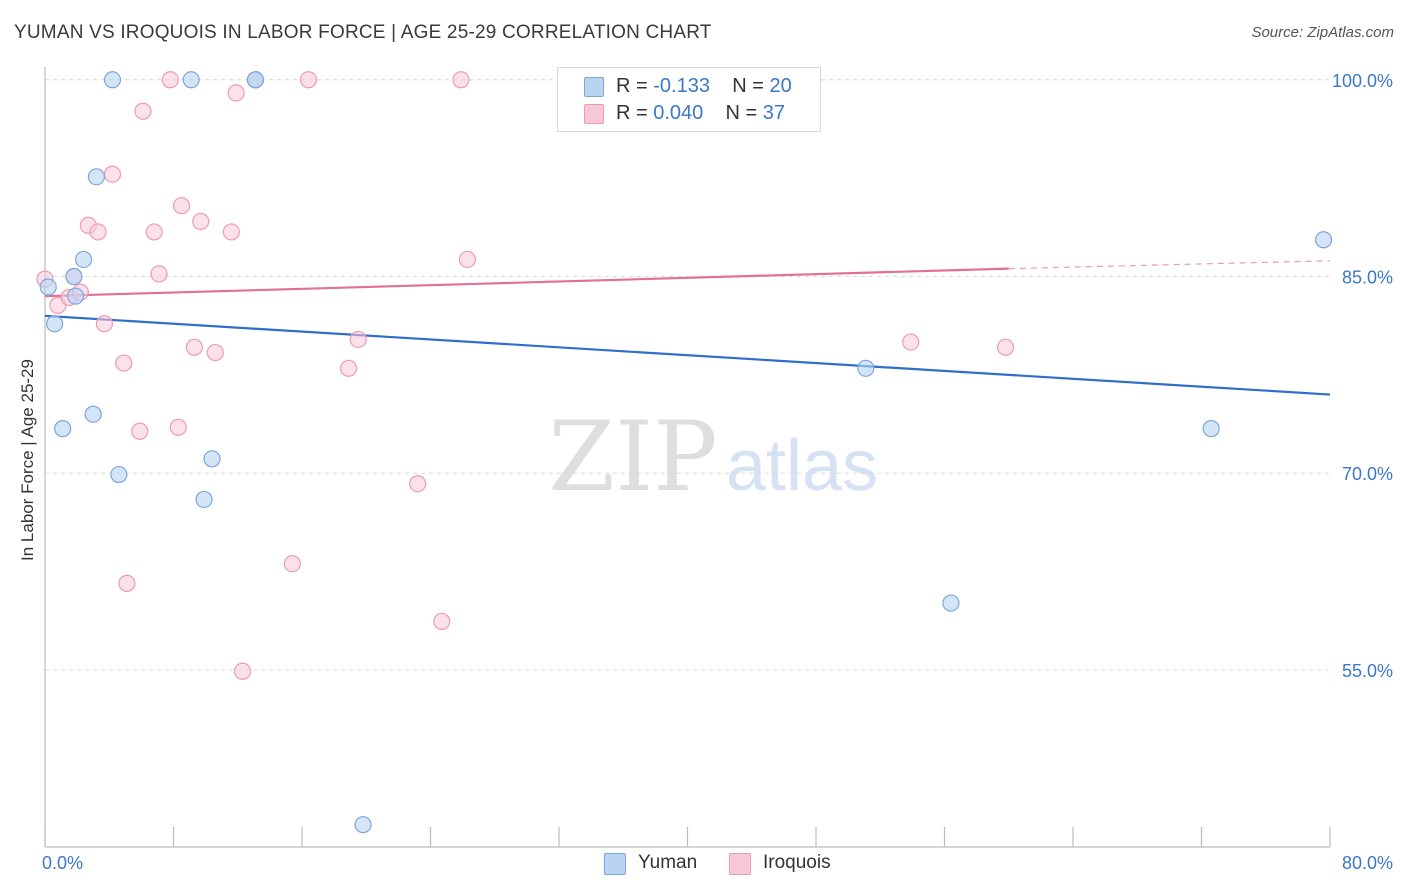 The width and height of the screenshot is (1406, 892). I want to click on legend-yuman-label: Yuman, so click(668, 862).